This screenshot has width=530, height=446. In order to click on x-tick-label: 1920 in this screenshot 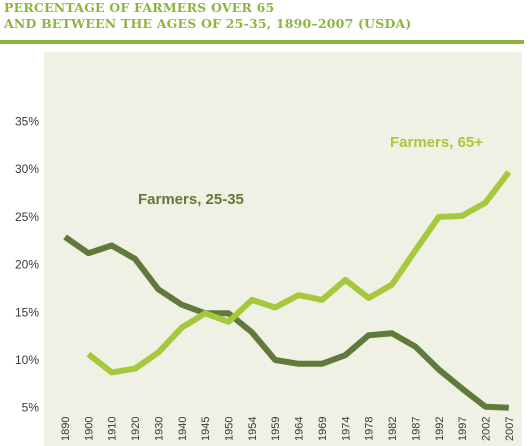, I will do `click(136, 429)`.